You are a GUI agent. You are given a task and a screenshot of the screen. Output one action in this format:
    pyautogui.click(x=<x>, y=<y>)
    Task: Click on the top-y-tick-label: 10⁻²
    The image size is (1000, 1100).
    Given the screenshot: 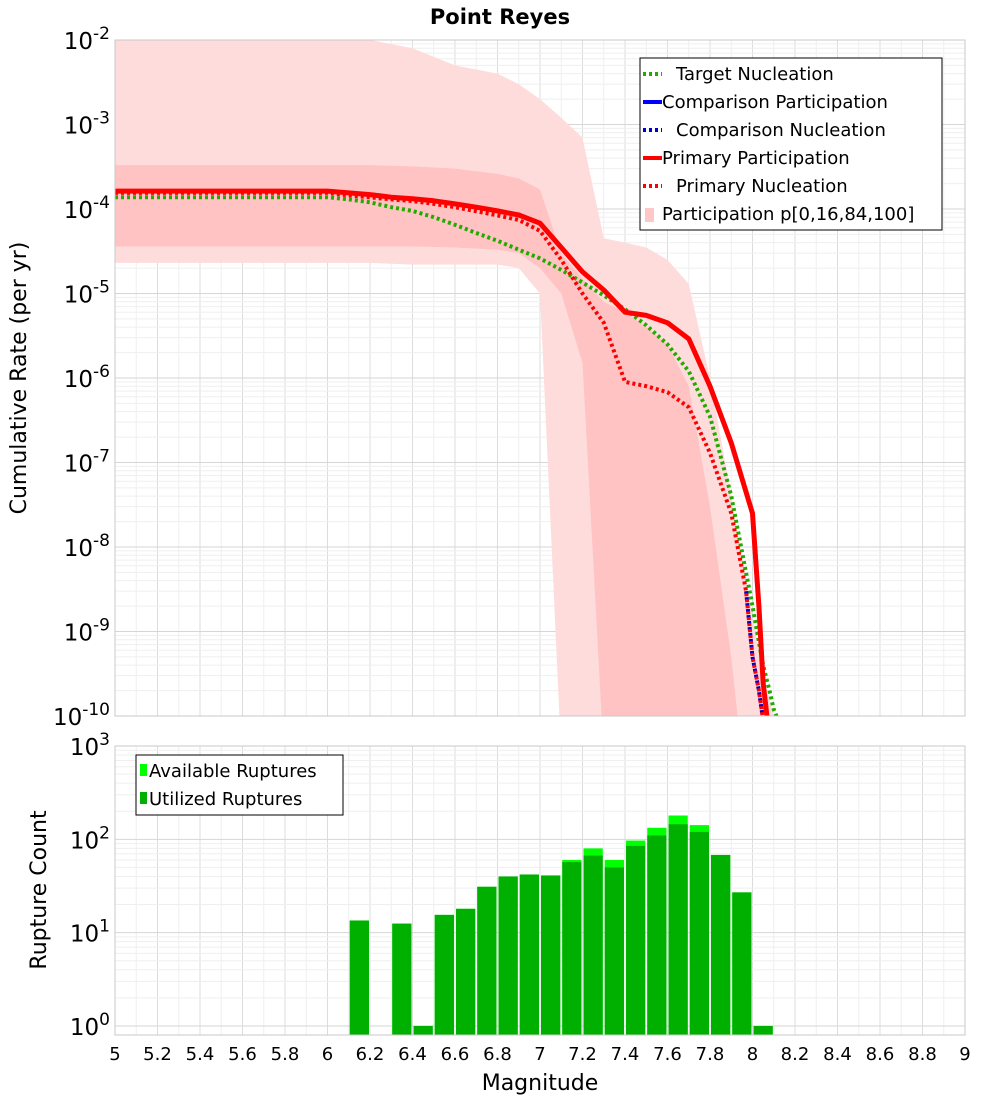 What is the action you would take?
    pyautogui.click(x=87, y=39)
    